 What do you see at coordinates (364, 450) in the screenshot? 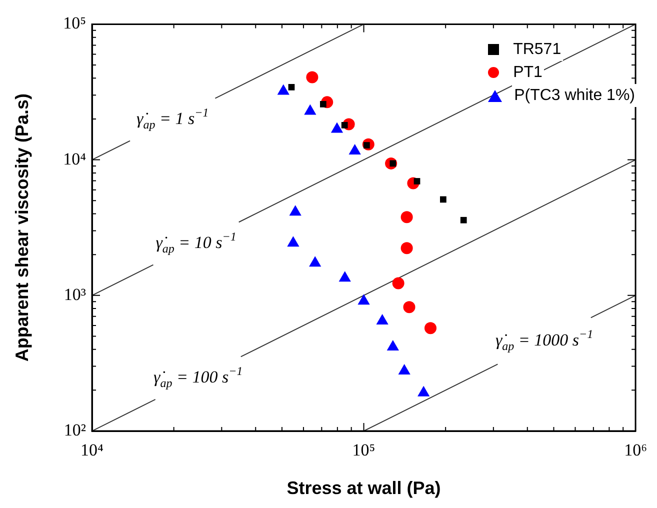
I see `x-tick-label: 10⁵` at bounding box center [364, 450].